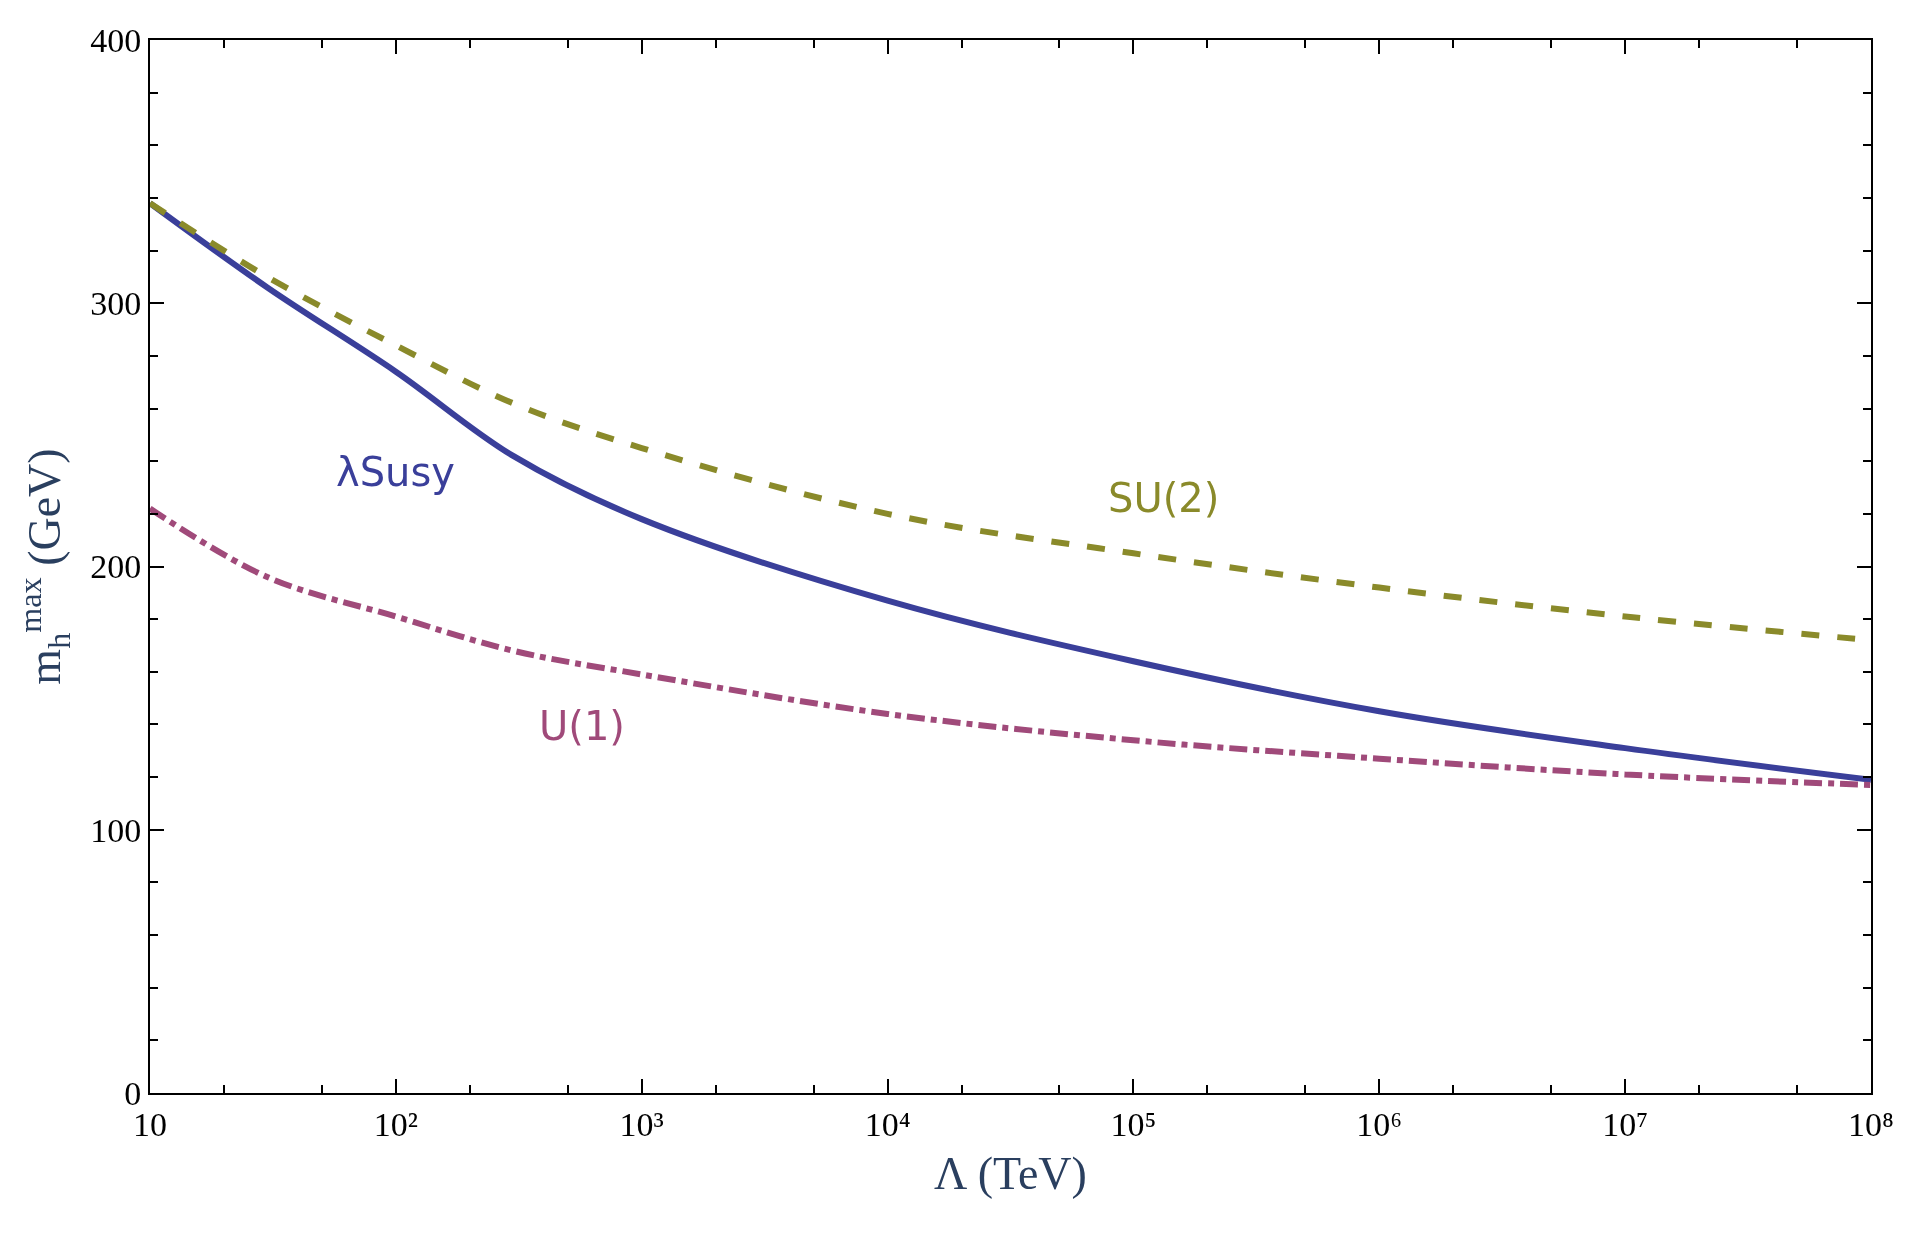  Describe the element at coordinates (1379, 1124) in the screenshot. I see `x-tick-label: 10⁶` at that location.